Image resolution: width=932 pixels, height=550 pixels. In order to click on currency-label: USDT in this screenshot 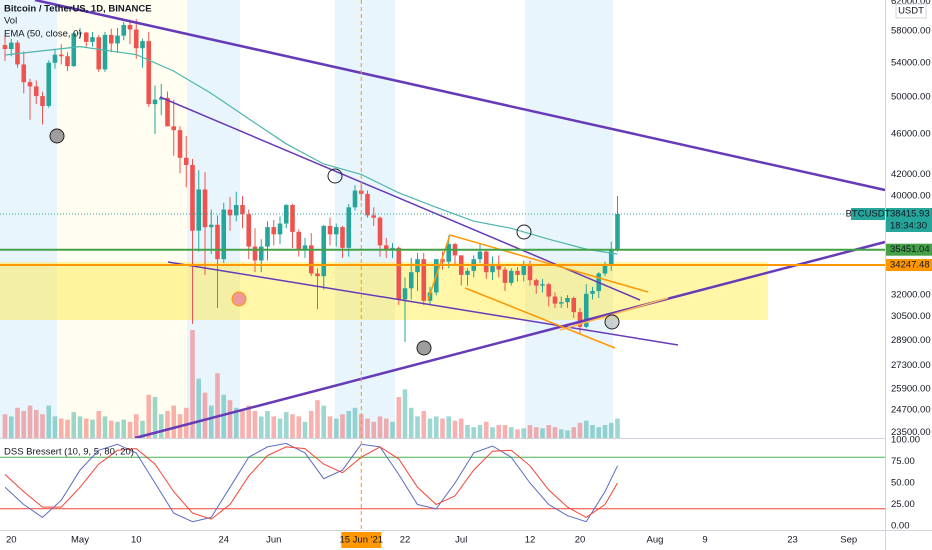, I will do `click(911, 11)`.